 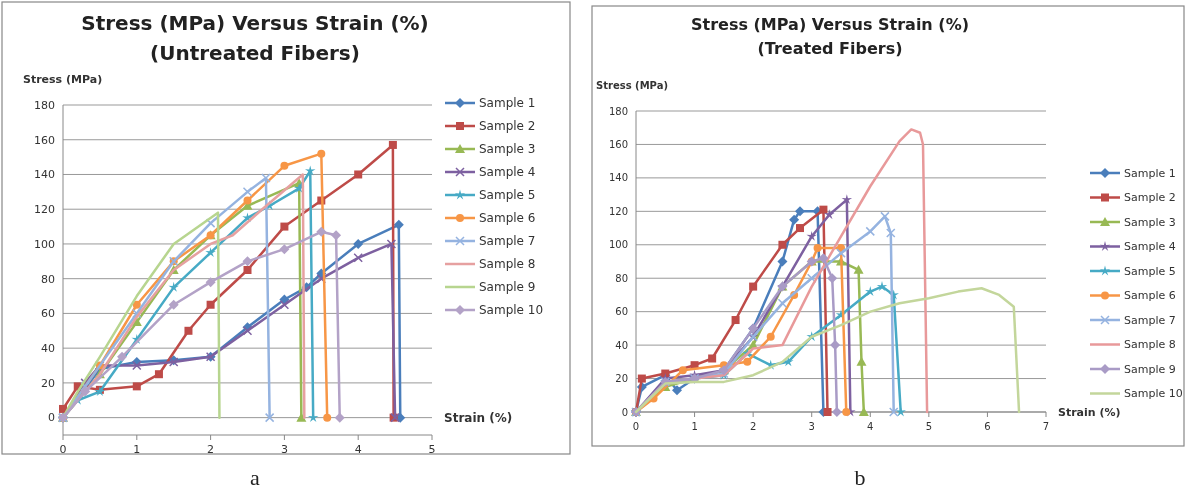 I want to click on y-tick-label: 0, so click(x=624, y=412).